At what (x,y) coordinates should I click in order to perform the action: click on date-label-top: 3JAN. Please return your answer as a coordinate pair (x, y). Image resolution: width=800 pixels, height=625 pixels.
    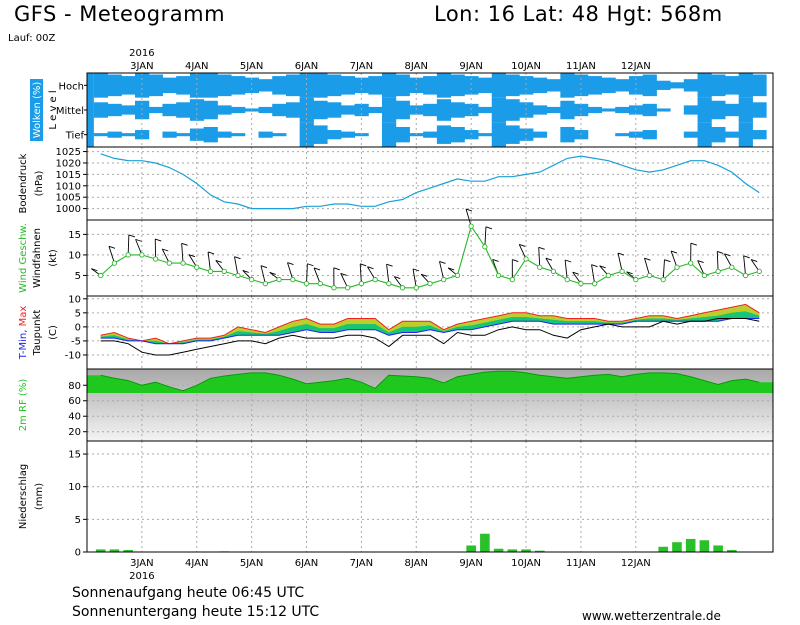
    Looking at the image, I should click on (141, 66).